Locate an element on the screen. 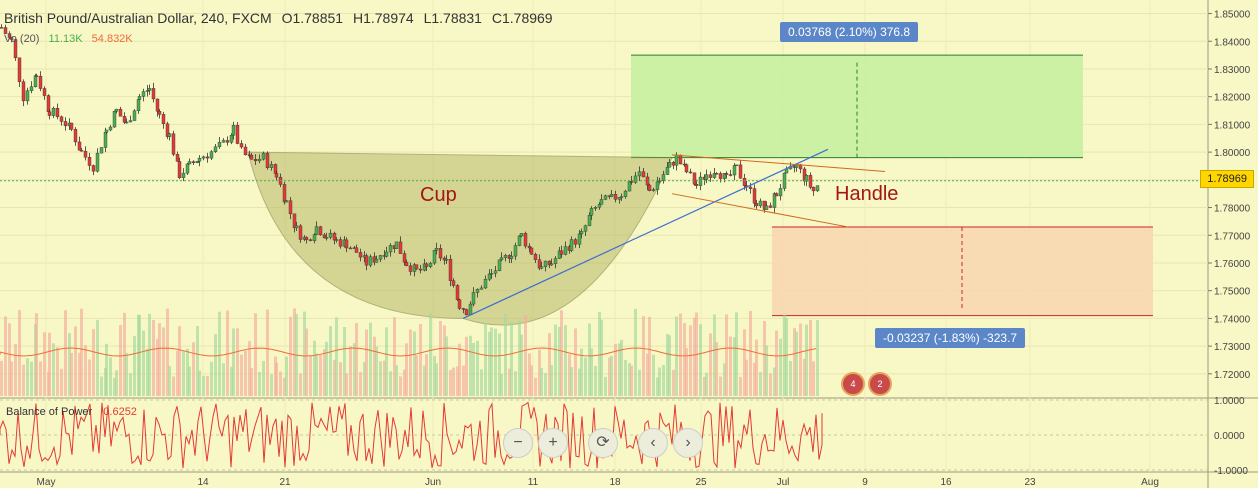 The height and width of the screenshot is (488, 1258). flag-gb-au-icon: 2 is located at coordinates (880, 384).